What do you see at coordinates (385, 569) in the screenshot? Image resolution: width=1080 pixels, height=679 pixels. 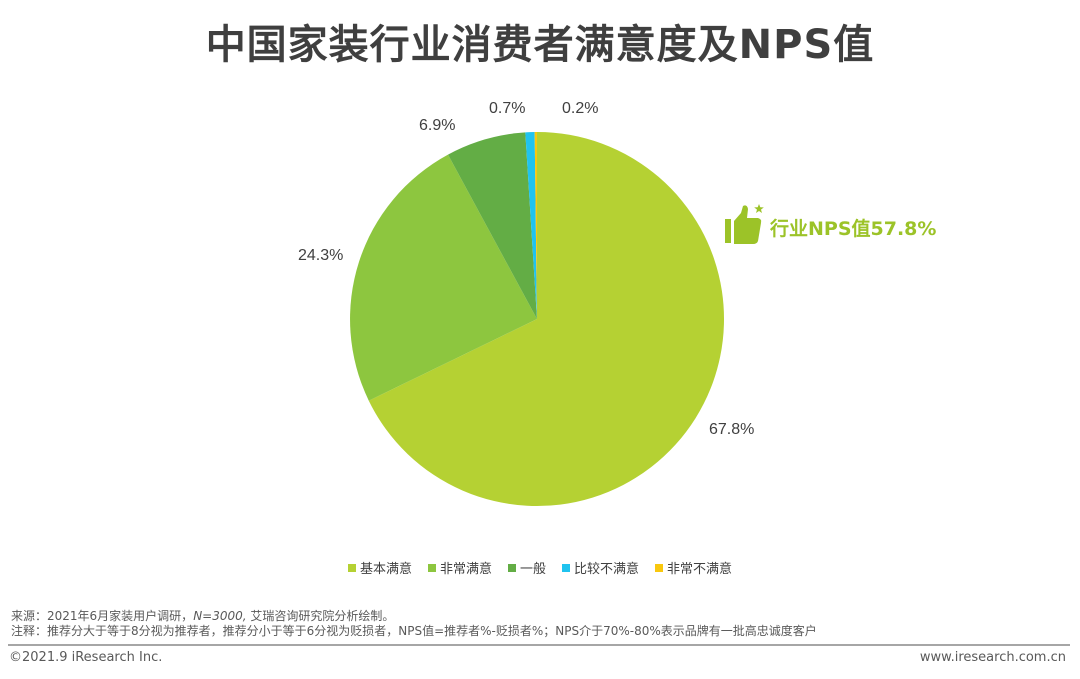 I see `legend-label: 基本满意` at bounding box center [385, 569].